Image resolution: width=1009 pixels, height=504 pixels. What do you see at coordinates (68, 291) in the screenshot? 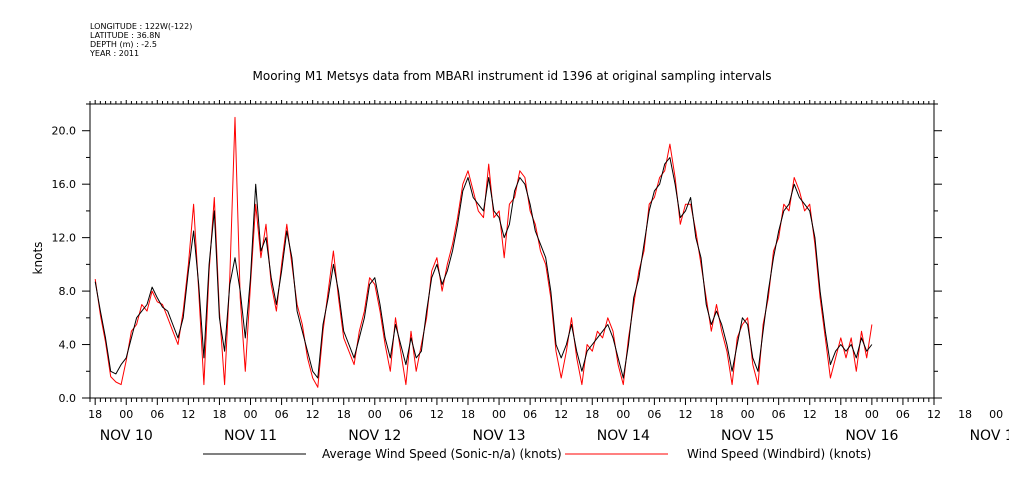
I see `y-tick-label: 8.0` at bounding box center [68, 291].